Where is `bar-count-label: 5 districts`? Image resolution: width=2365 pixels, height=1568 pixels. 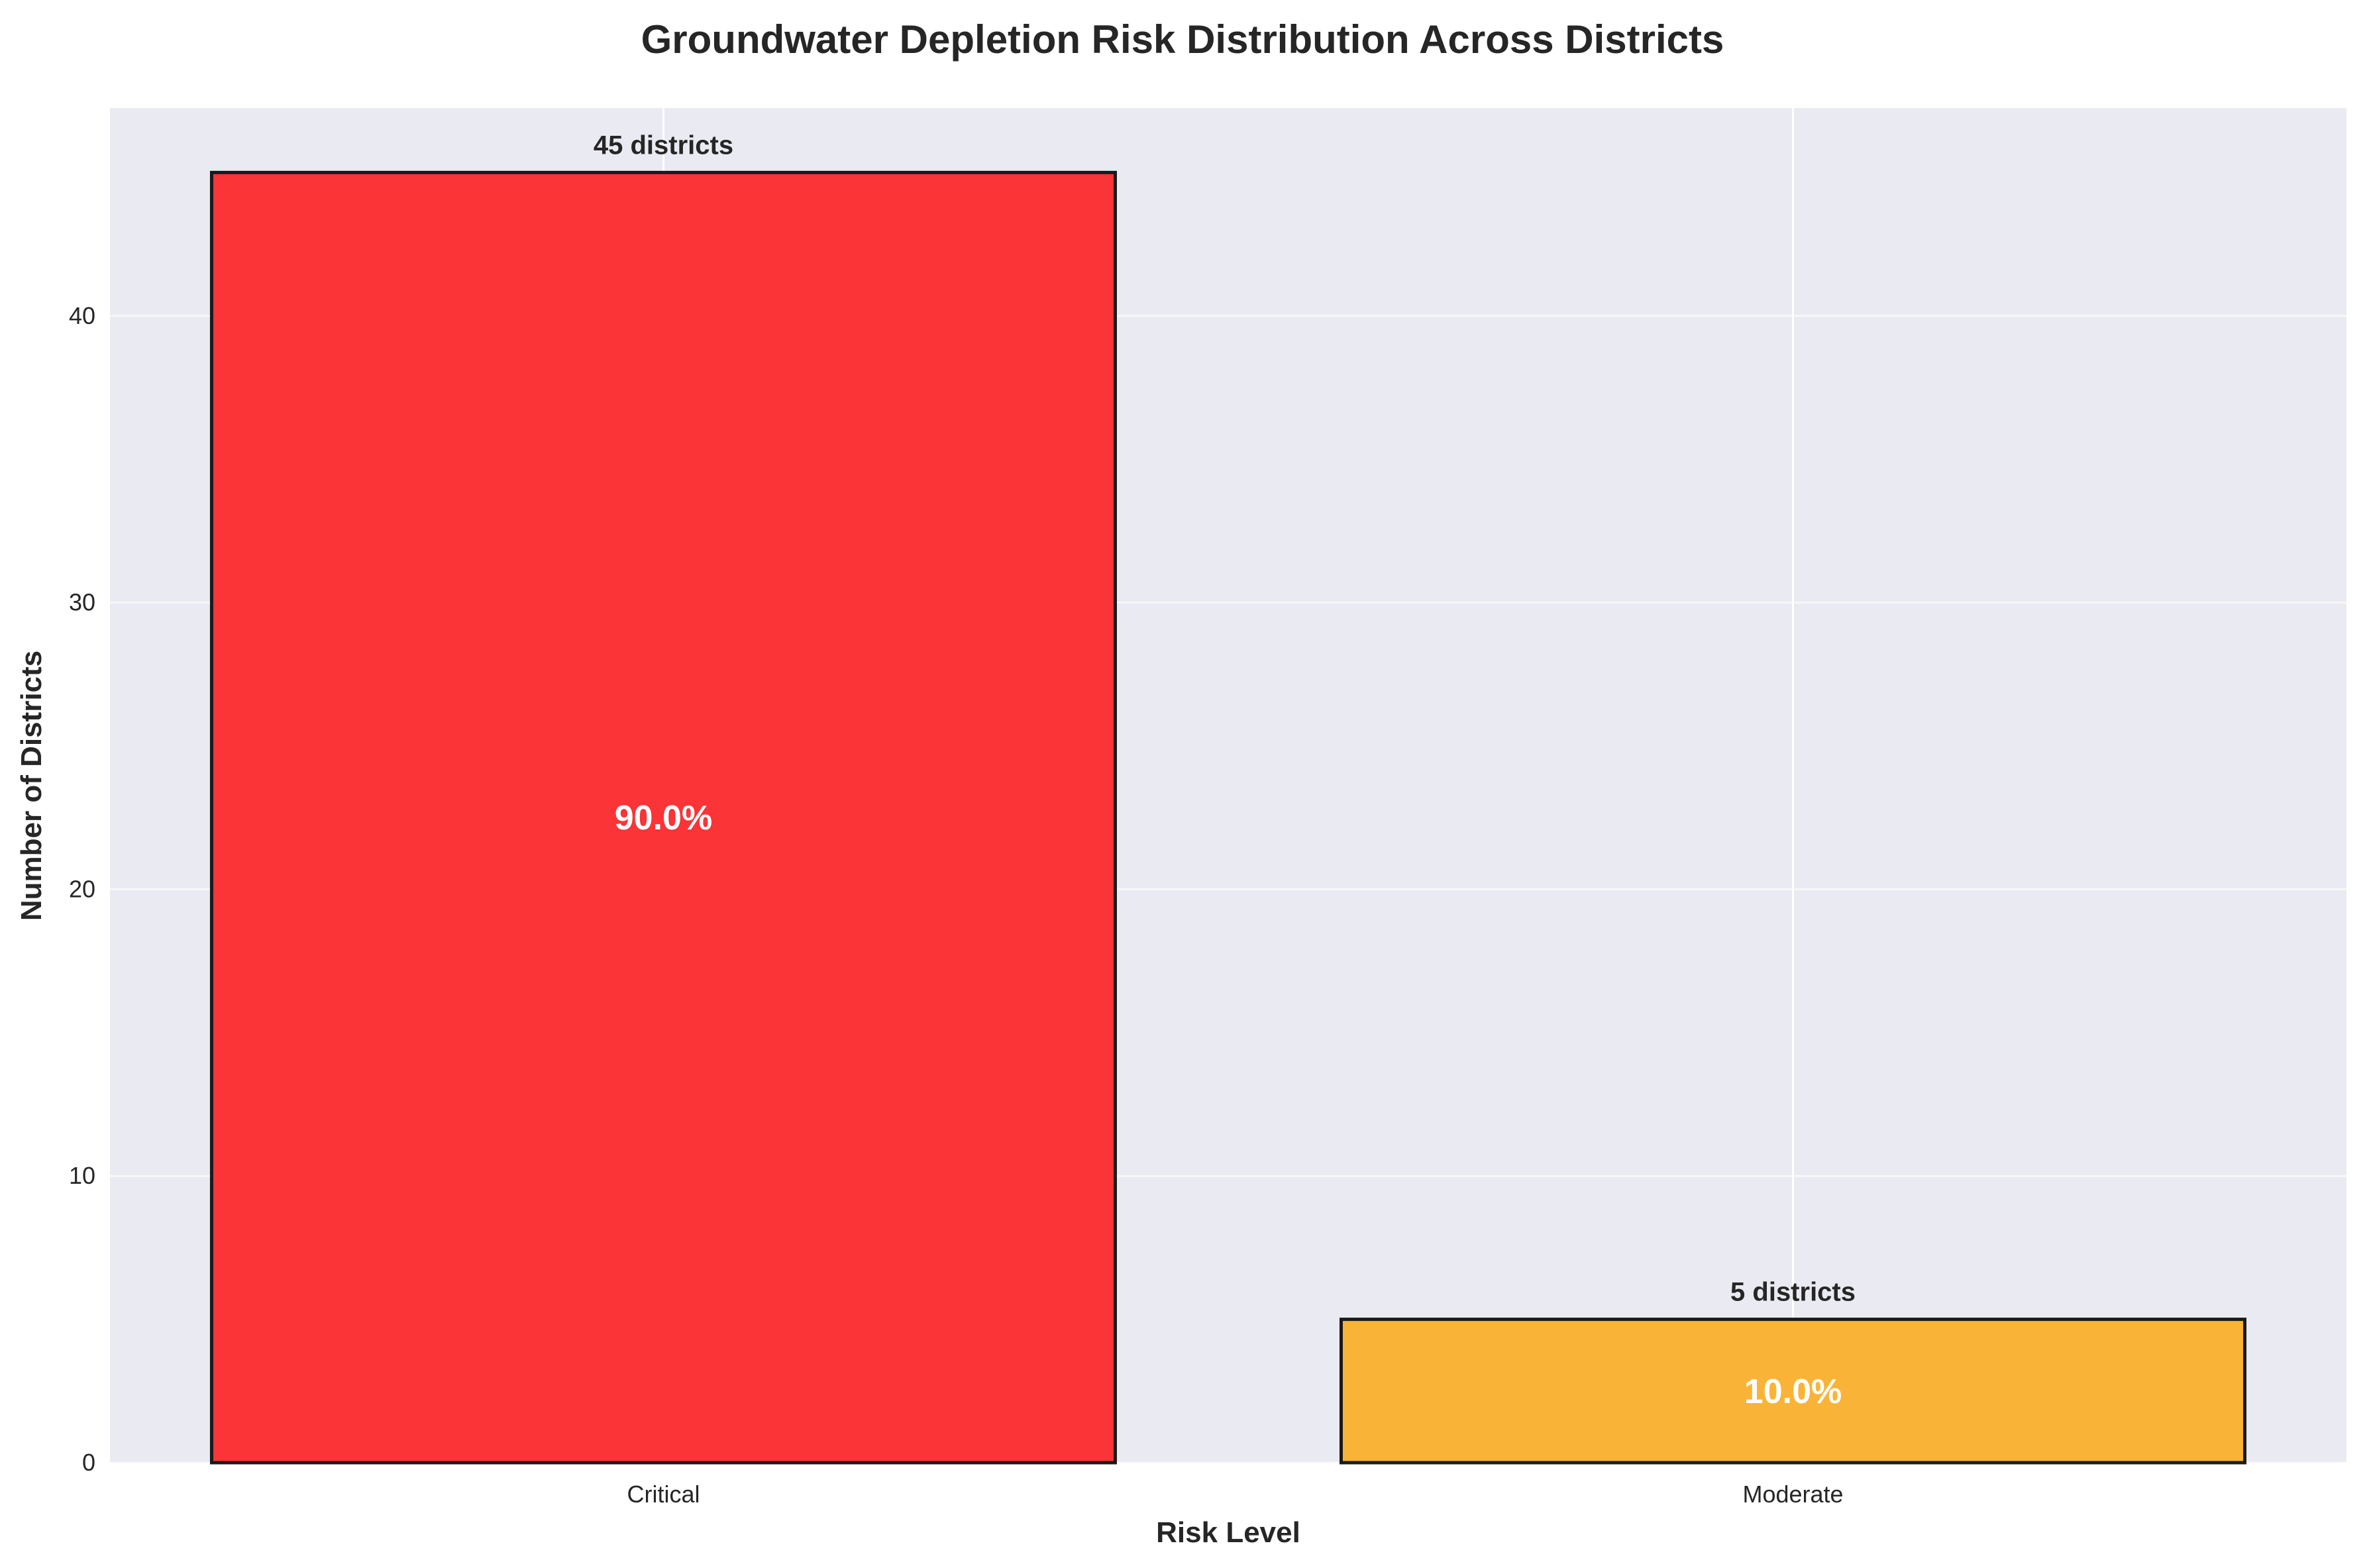
bar-count-label: 5 districts is located at coordinates (1793, 1292).